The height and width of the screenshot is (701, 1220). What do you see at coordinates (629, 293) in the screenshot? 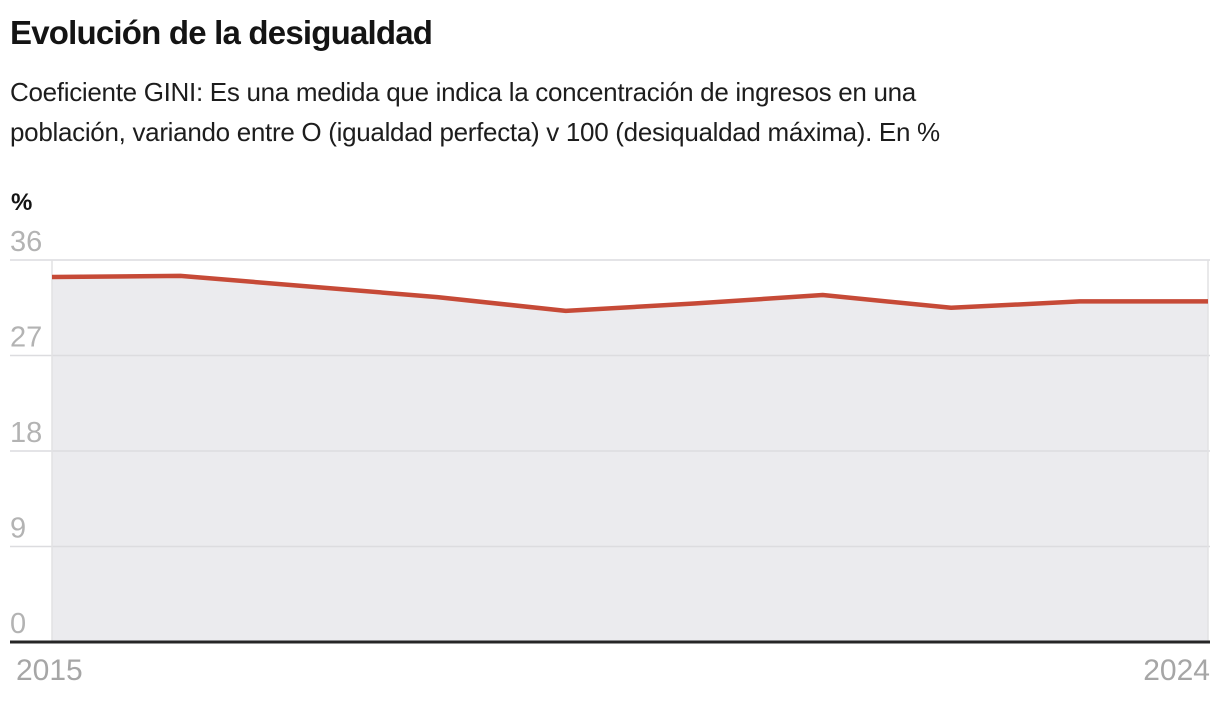
I see `gini-line` at bounding box center [629, 293].